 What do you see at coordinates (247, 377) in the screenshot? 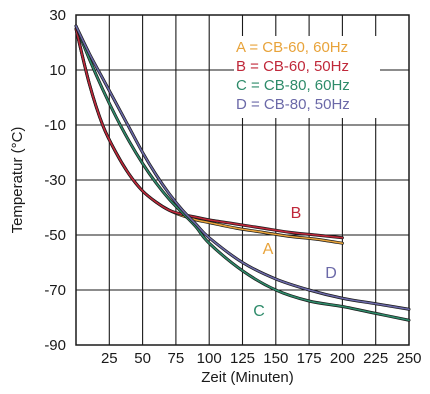
I see `x-axis-label: Zeit (Minuten)` at bounding box center [247, 377].